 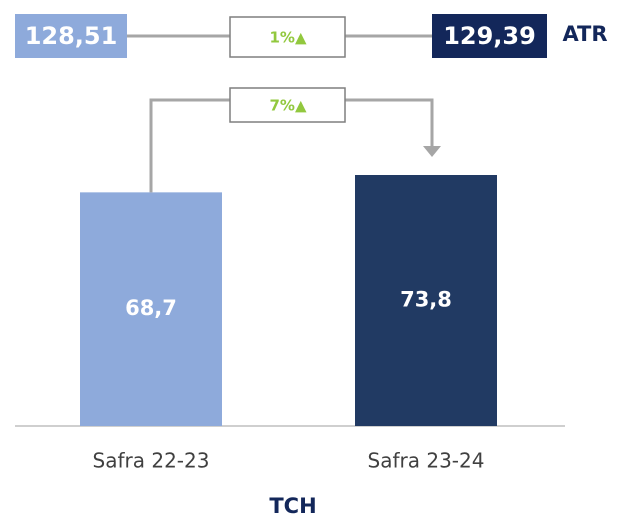 I want to click on x-tick-label: Safra 23-24, so click(x=426, y=461).